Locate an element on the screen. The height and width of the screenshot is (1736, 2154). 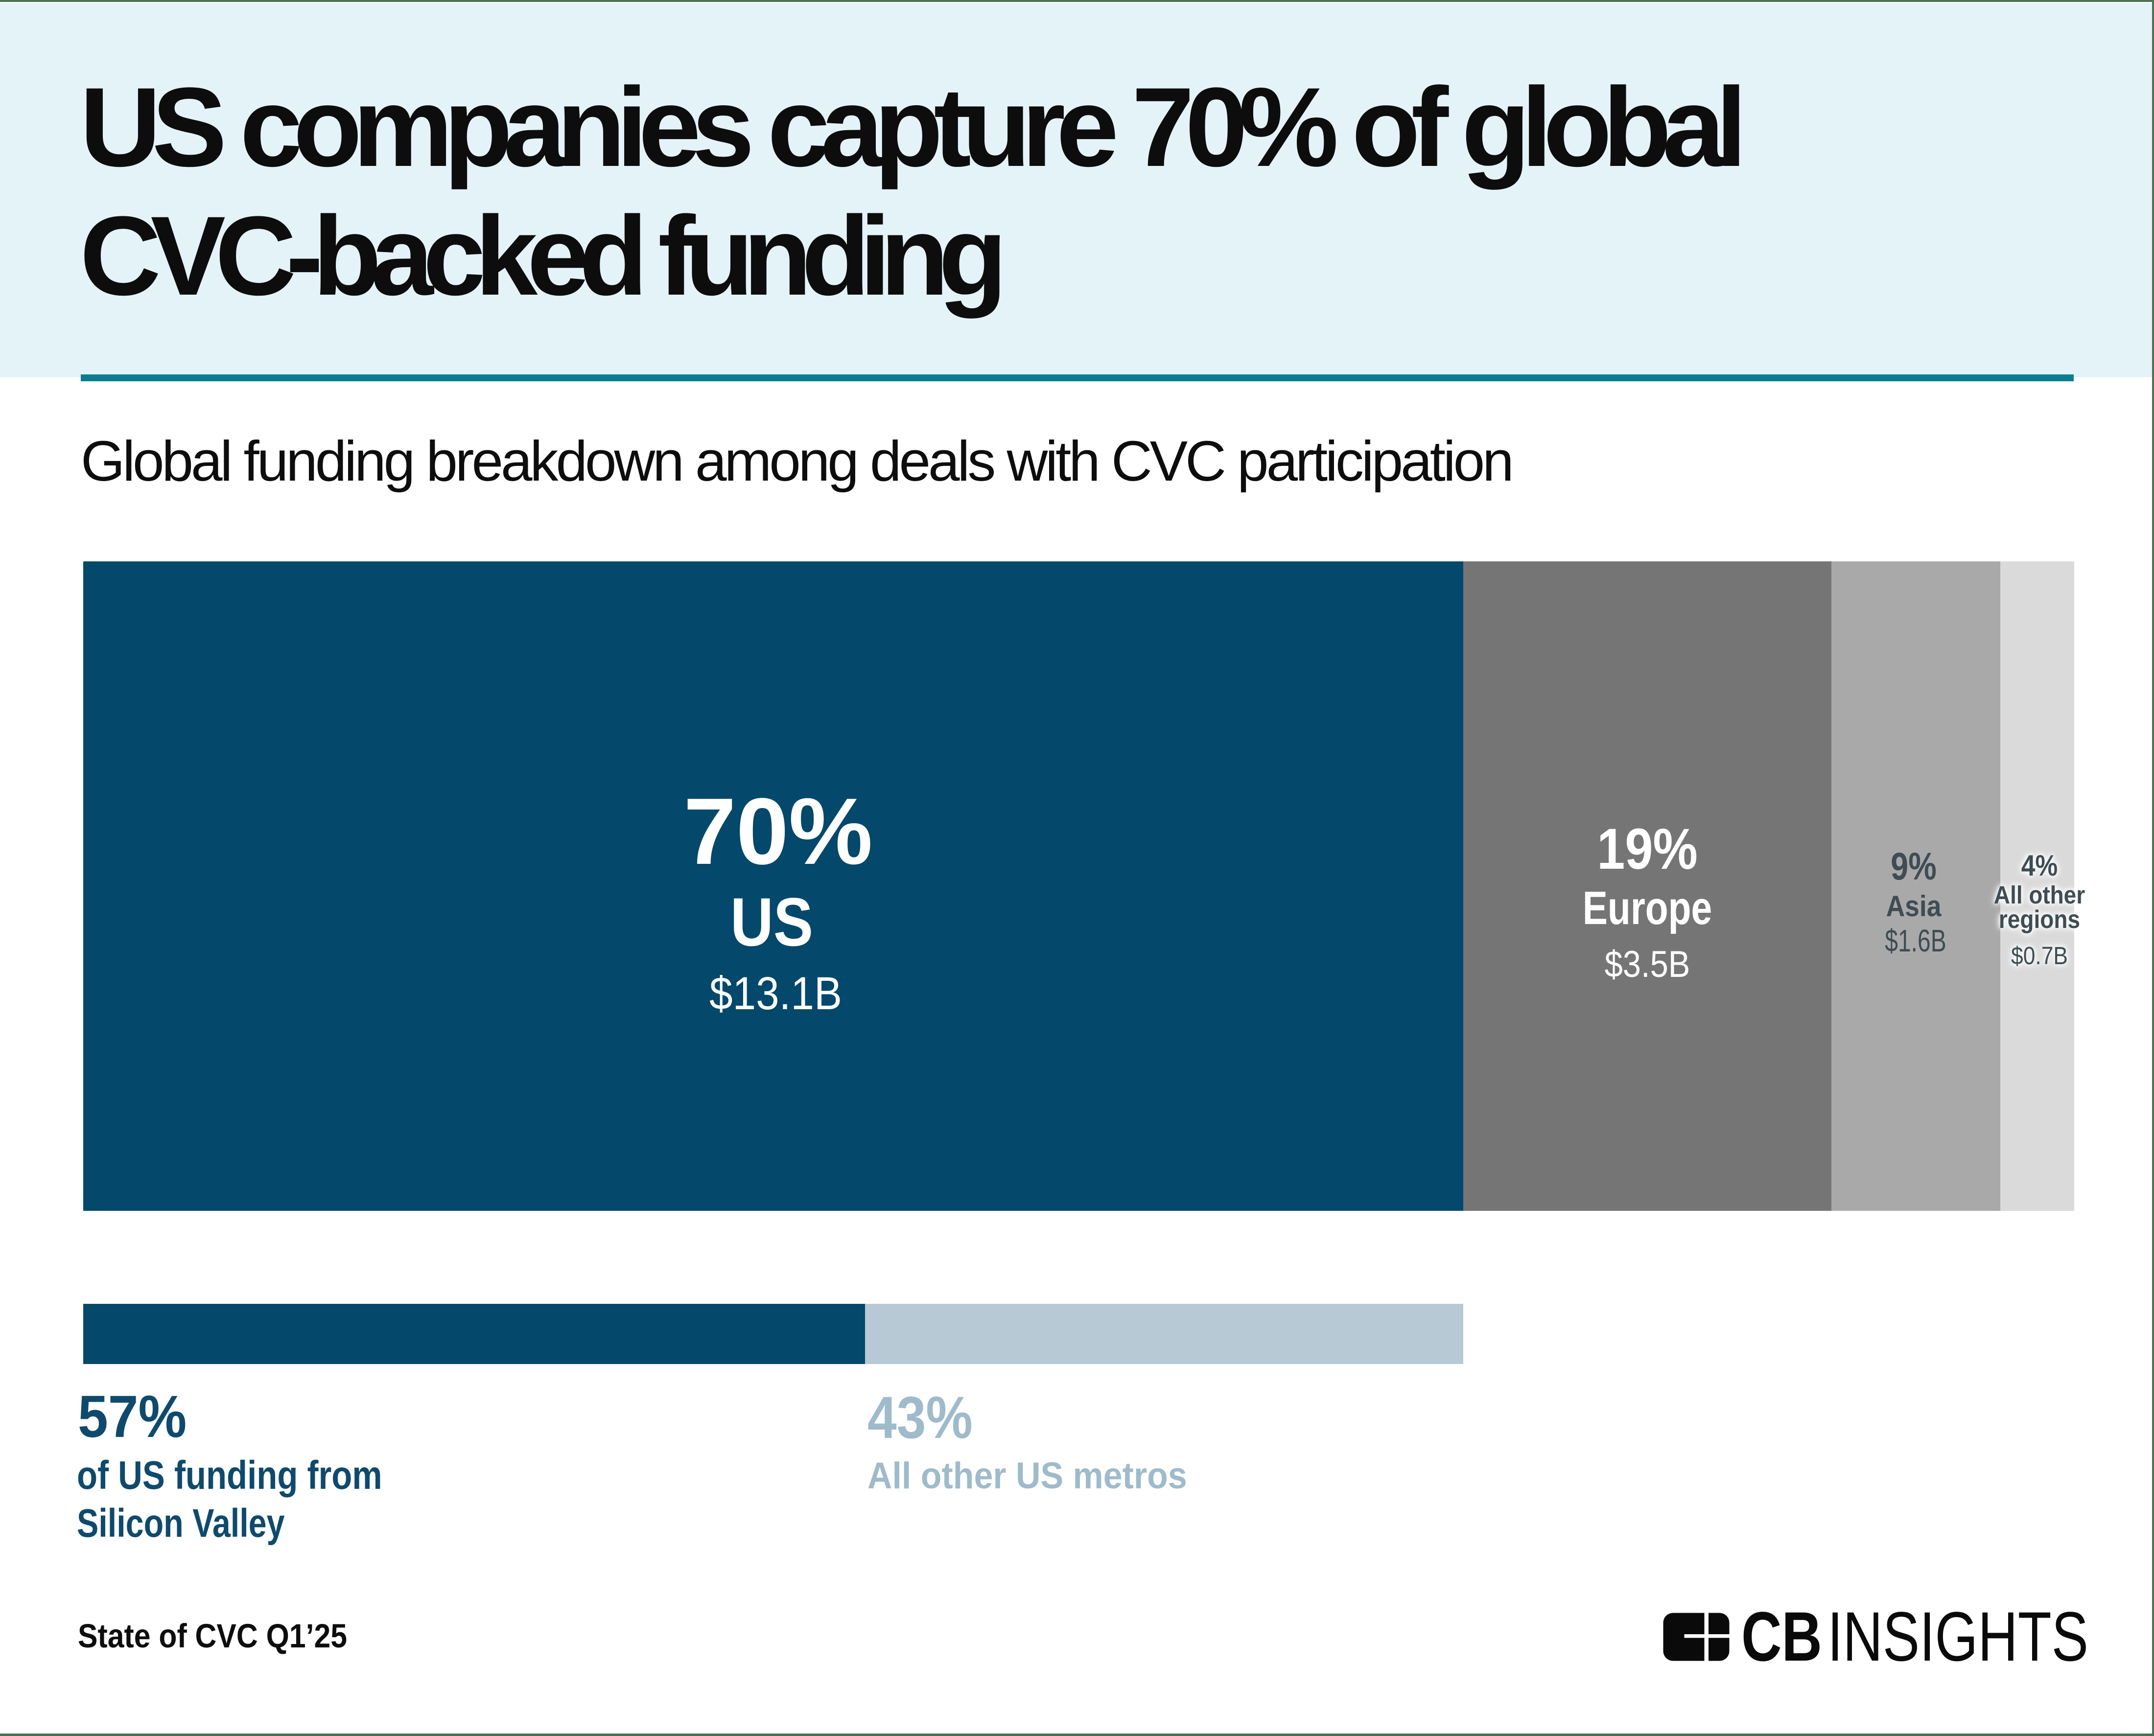
svg-text: CB is located at coordinates (1781, 1640).